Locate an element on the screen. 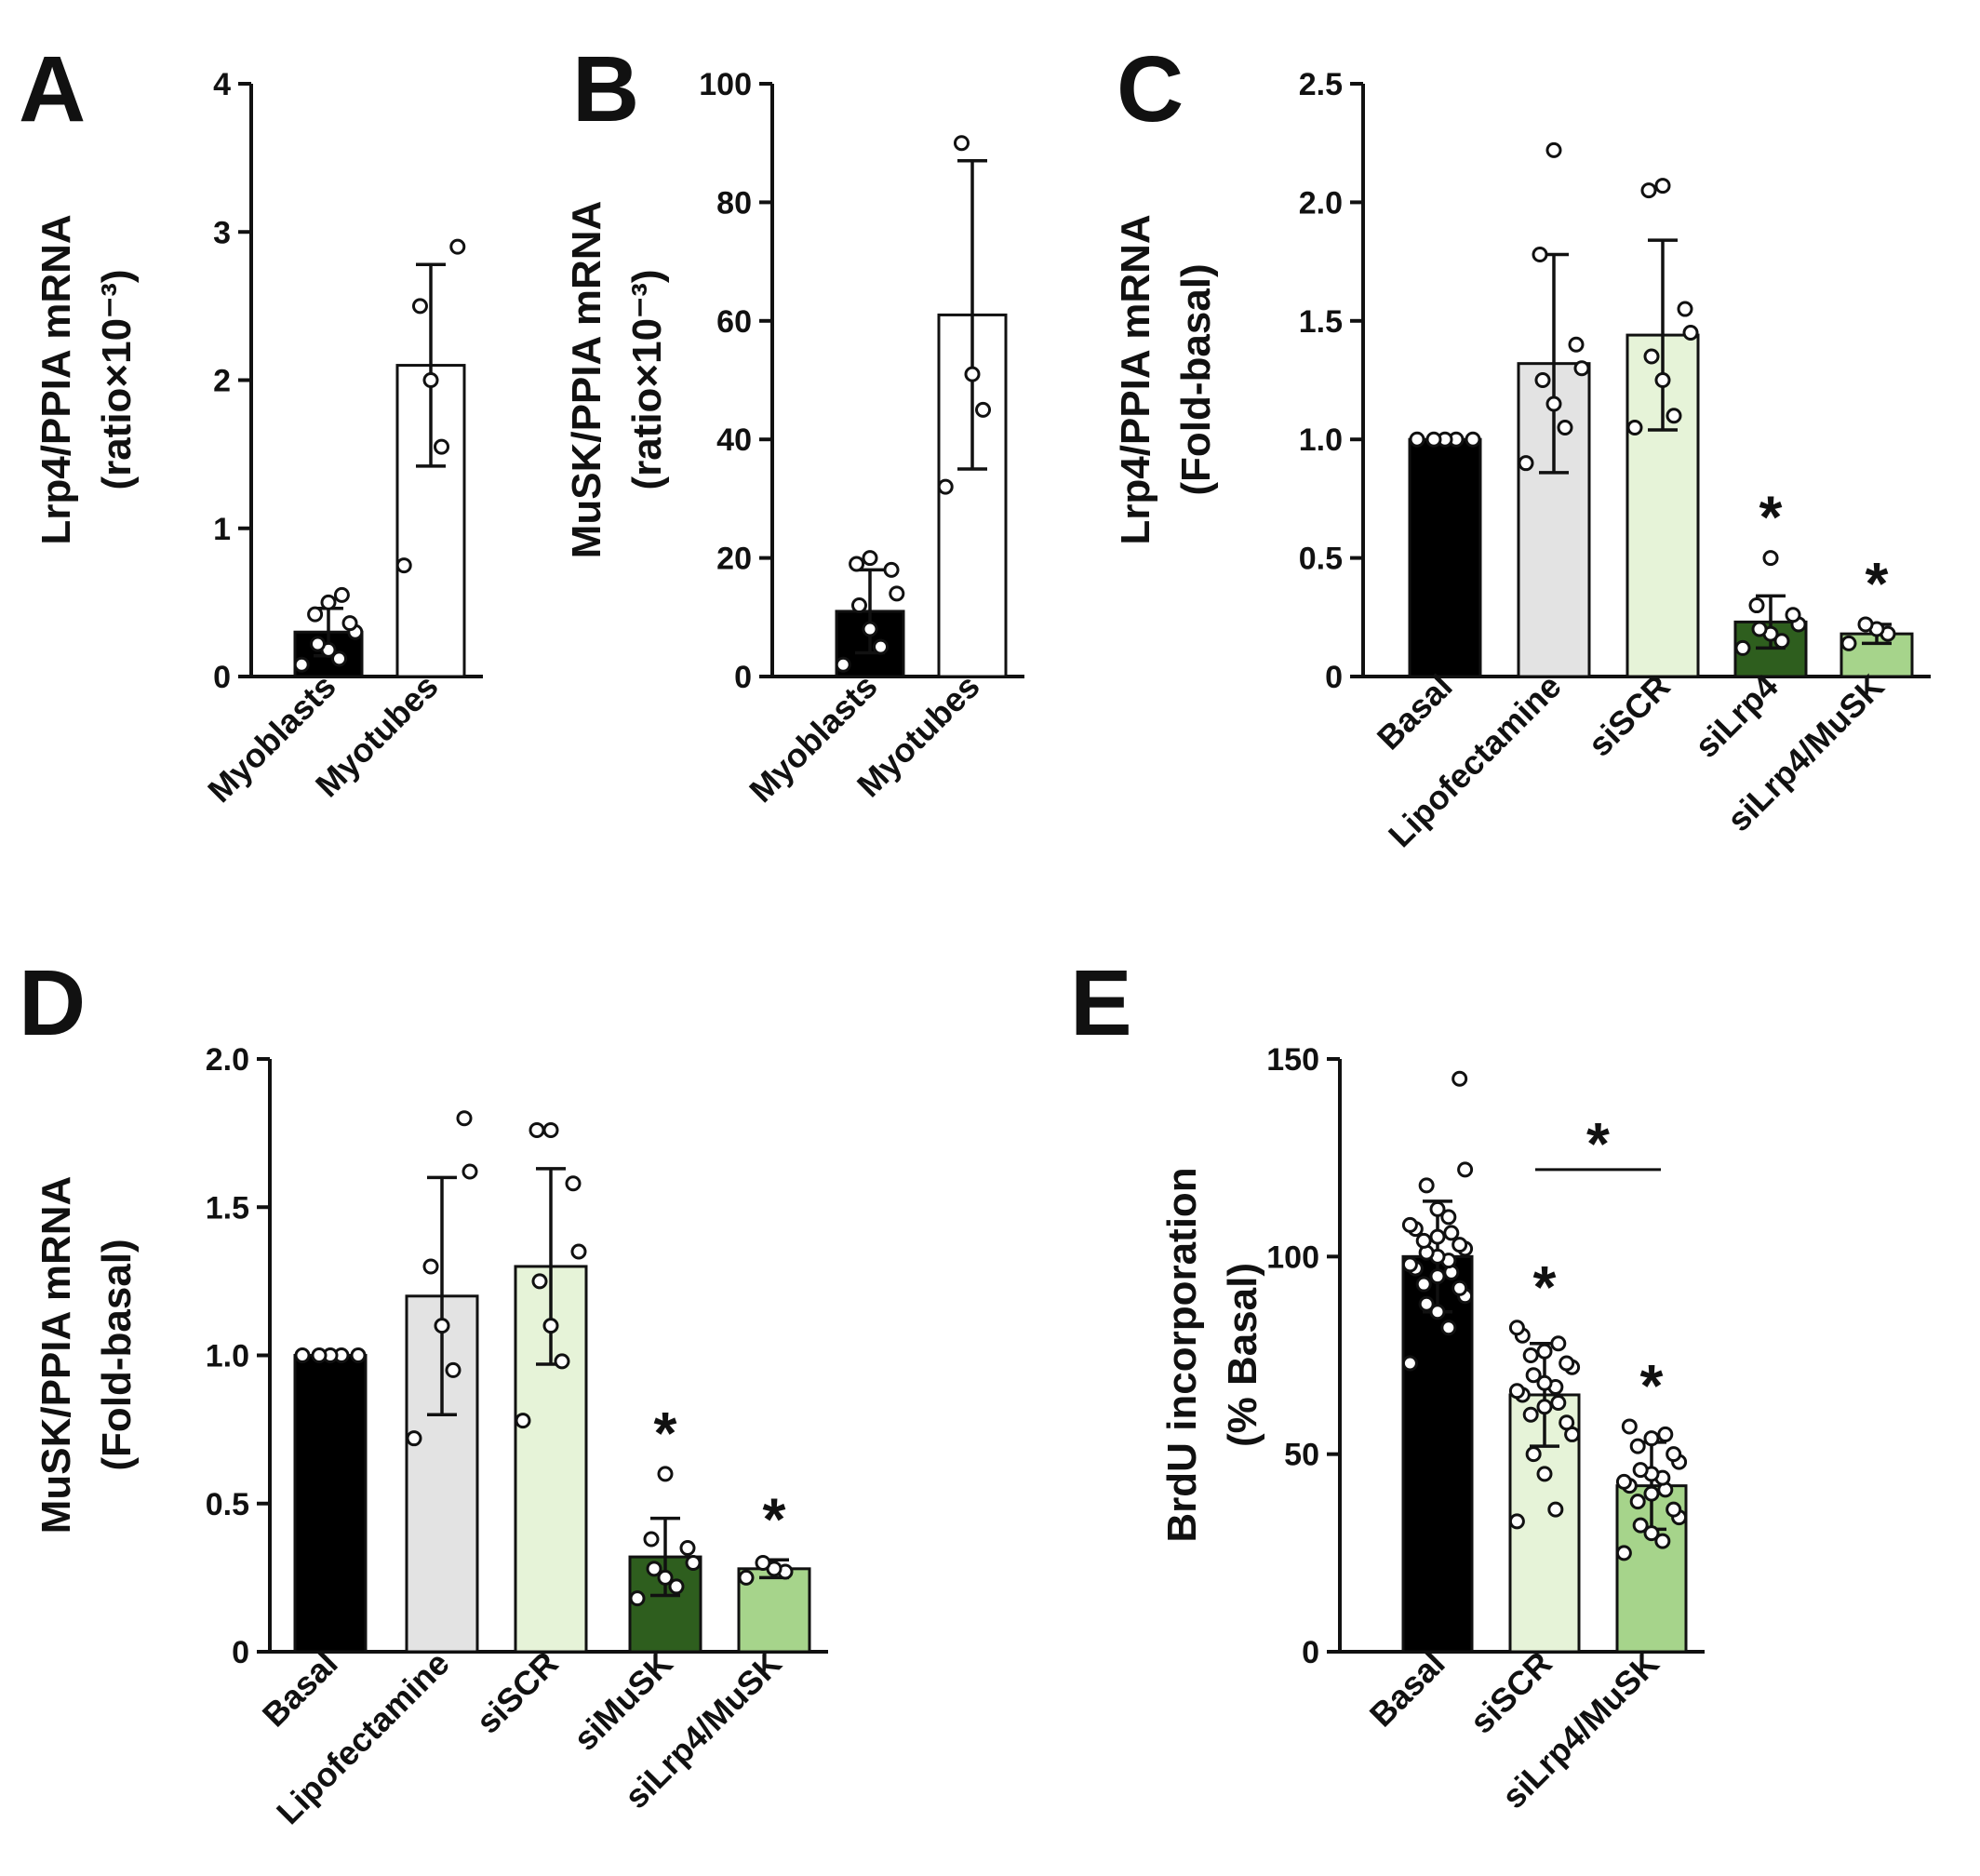 The image size is (1980, 1876). category-label: siMuSK is located at coordinates (622, 1701).